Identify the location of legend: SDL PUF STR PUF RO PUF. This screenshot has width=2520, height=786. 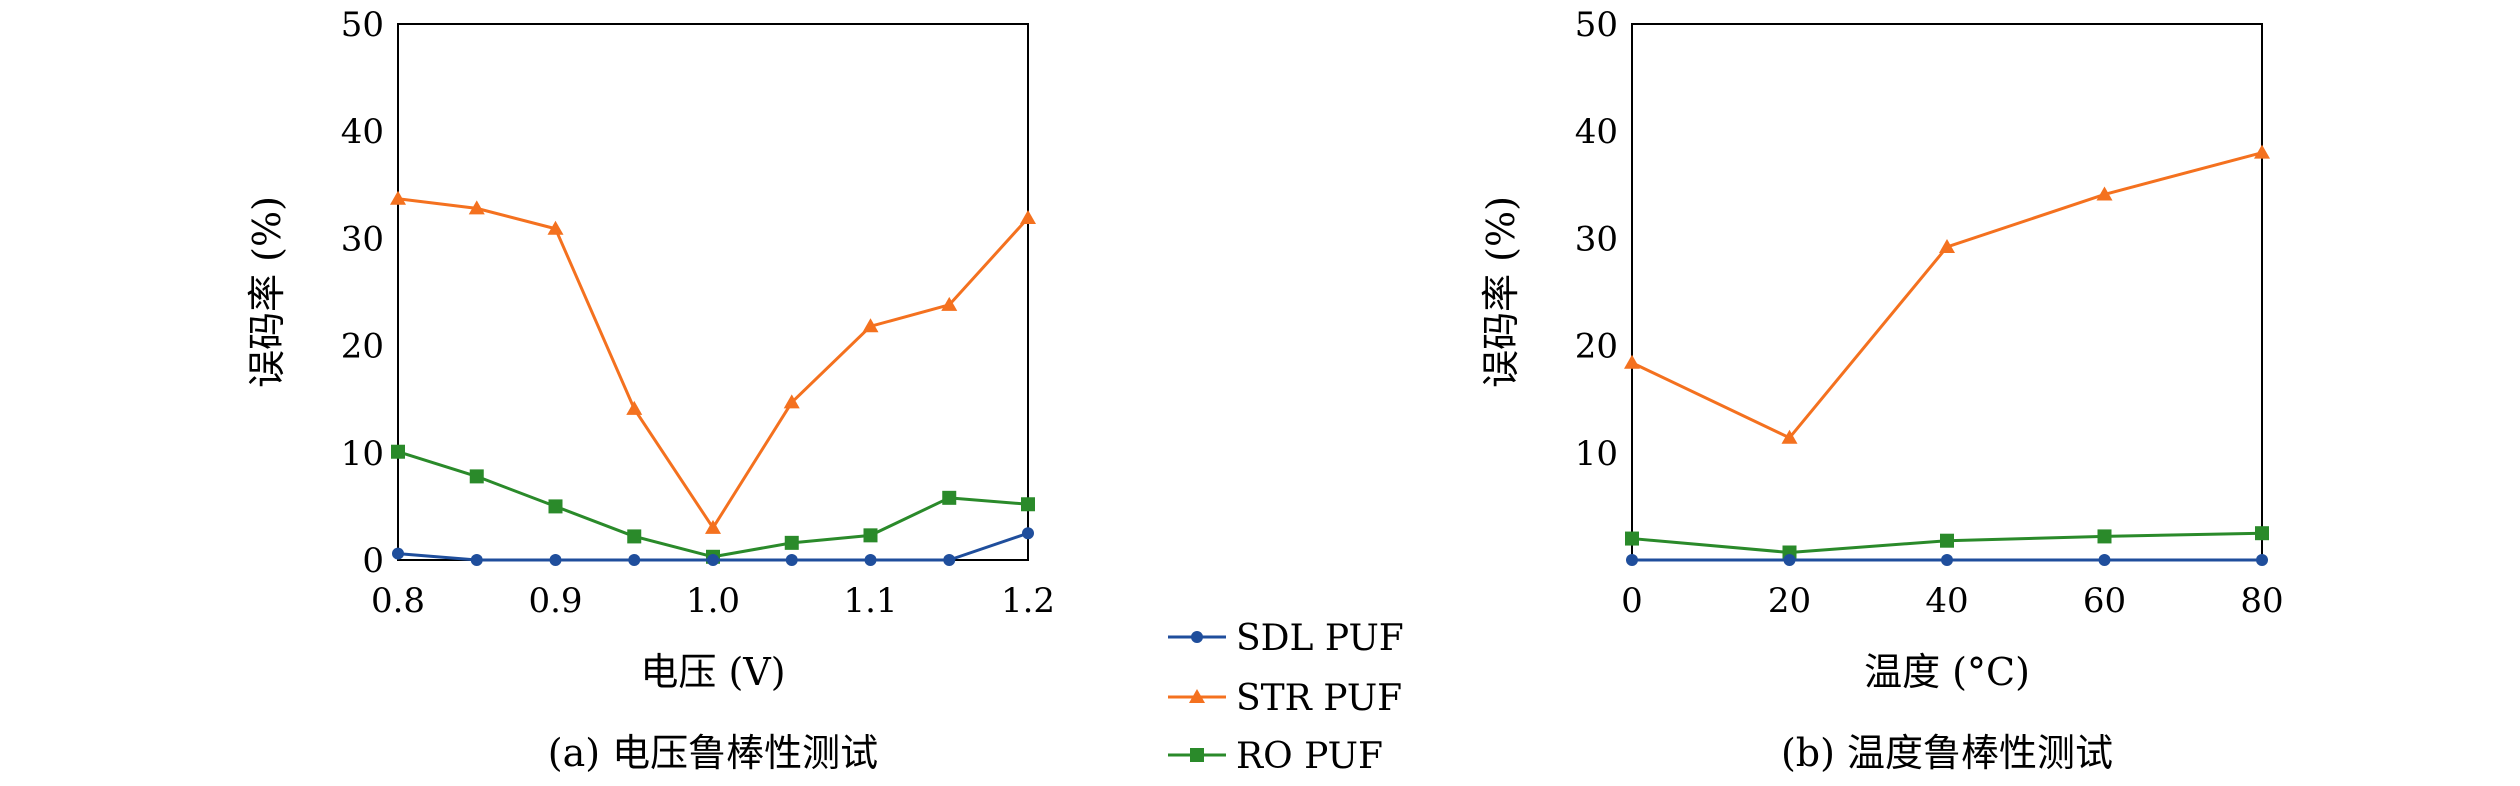
(1286, 697).